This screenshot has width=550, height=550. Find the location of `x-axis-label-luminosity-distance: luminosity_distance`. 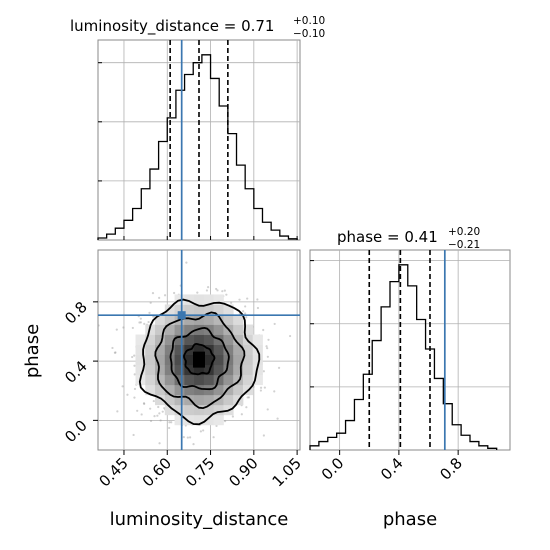

x-axis-label-luminosity-distance: luminosity_distance is located at coordinates (199, 519).